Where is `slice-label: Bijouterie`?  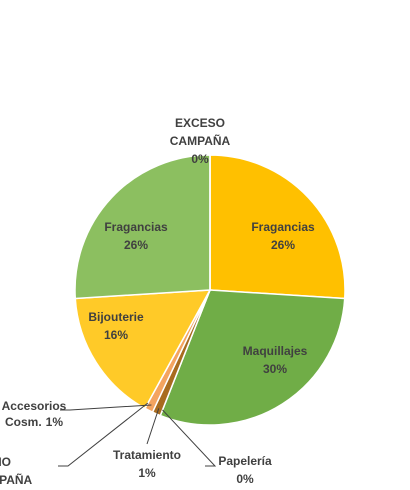
slice-label: Bijouterie is located at coordinates (116, 317).